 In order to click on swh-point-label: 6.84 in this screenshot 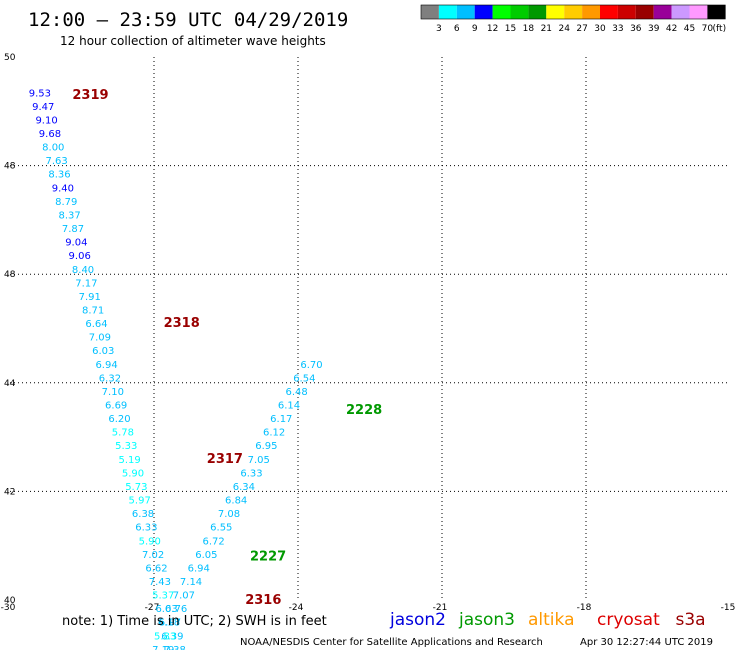, I will do `click(236, 501)`.